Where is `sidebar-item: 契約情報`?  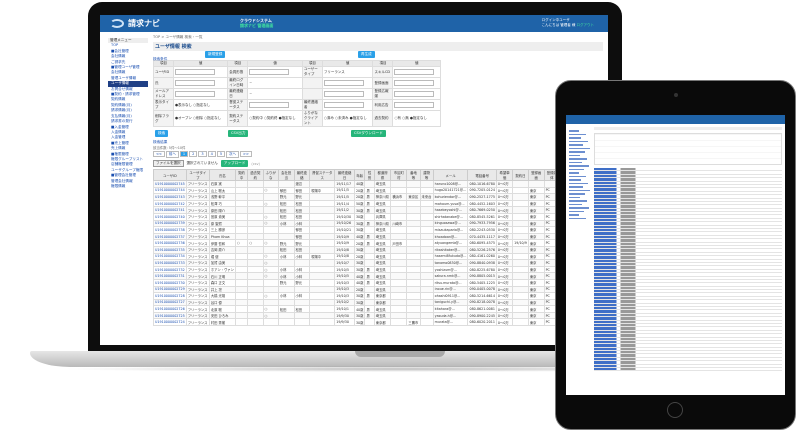 sidebar-item: 契約情報 is located at coordinates (118, 99).